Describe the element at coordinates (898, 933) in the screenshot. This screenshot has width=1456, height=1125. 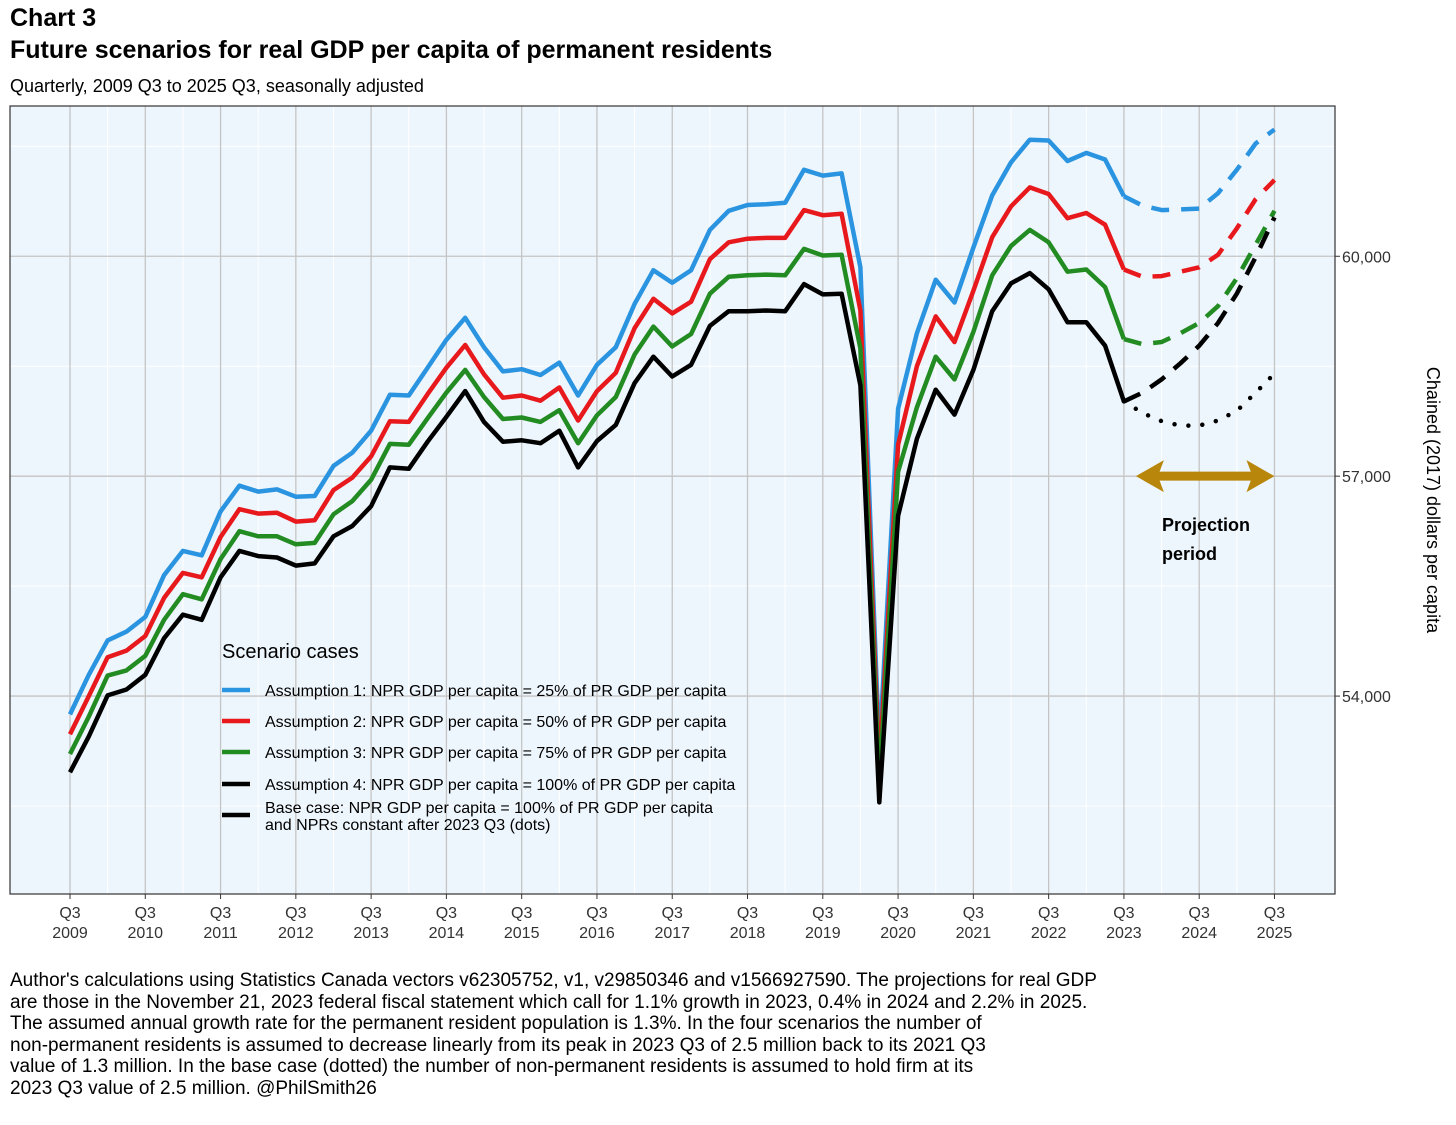
I see `x-tick-label: 2020` at that location.